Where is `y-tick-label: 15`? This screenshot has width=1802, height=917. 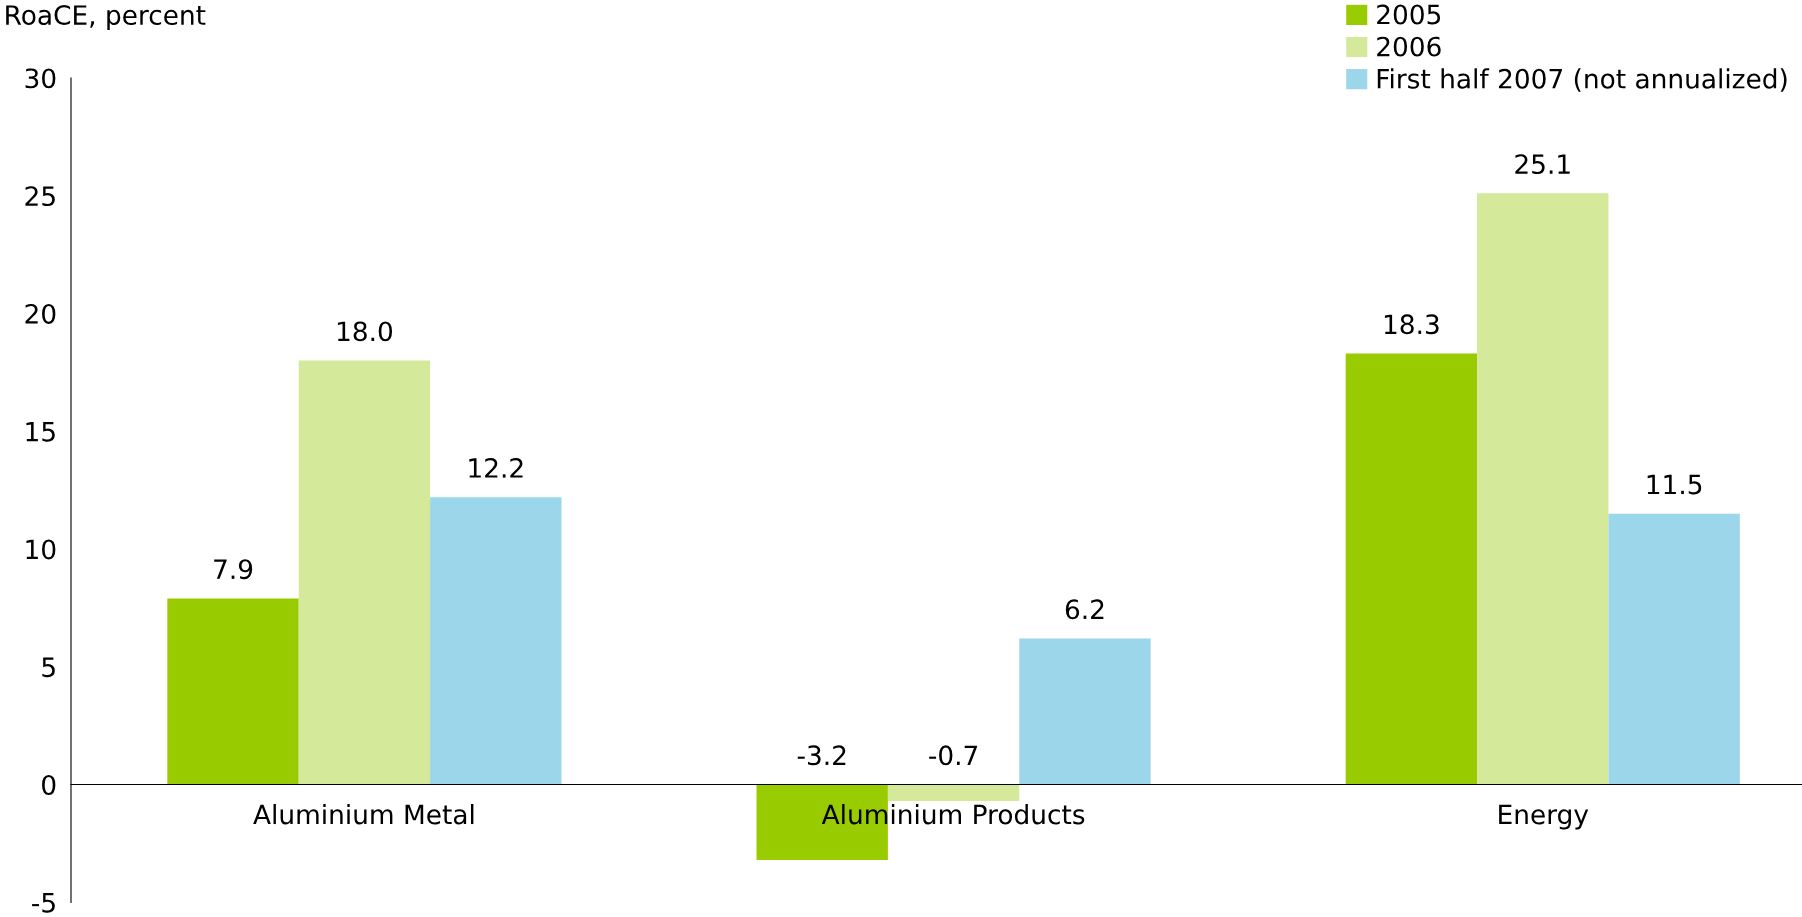 y-tick-label: 15 is located at coordinates (40, 432).